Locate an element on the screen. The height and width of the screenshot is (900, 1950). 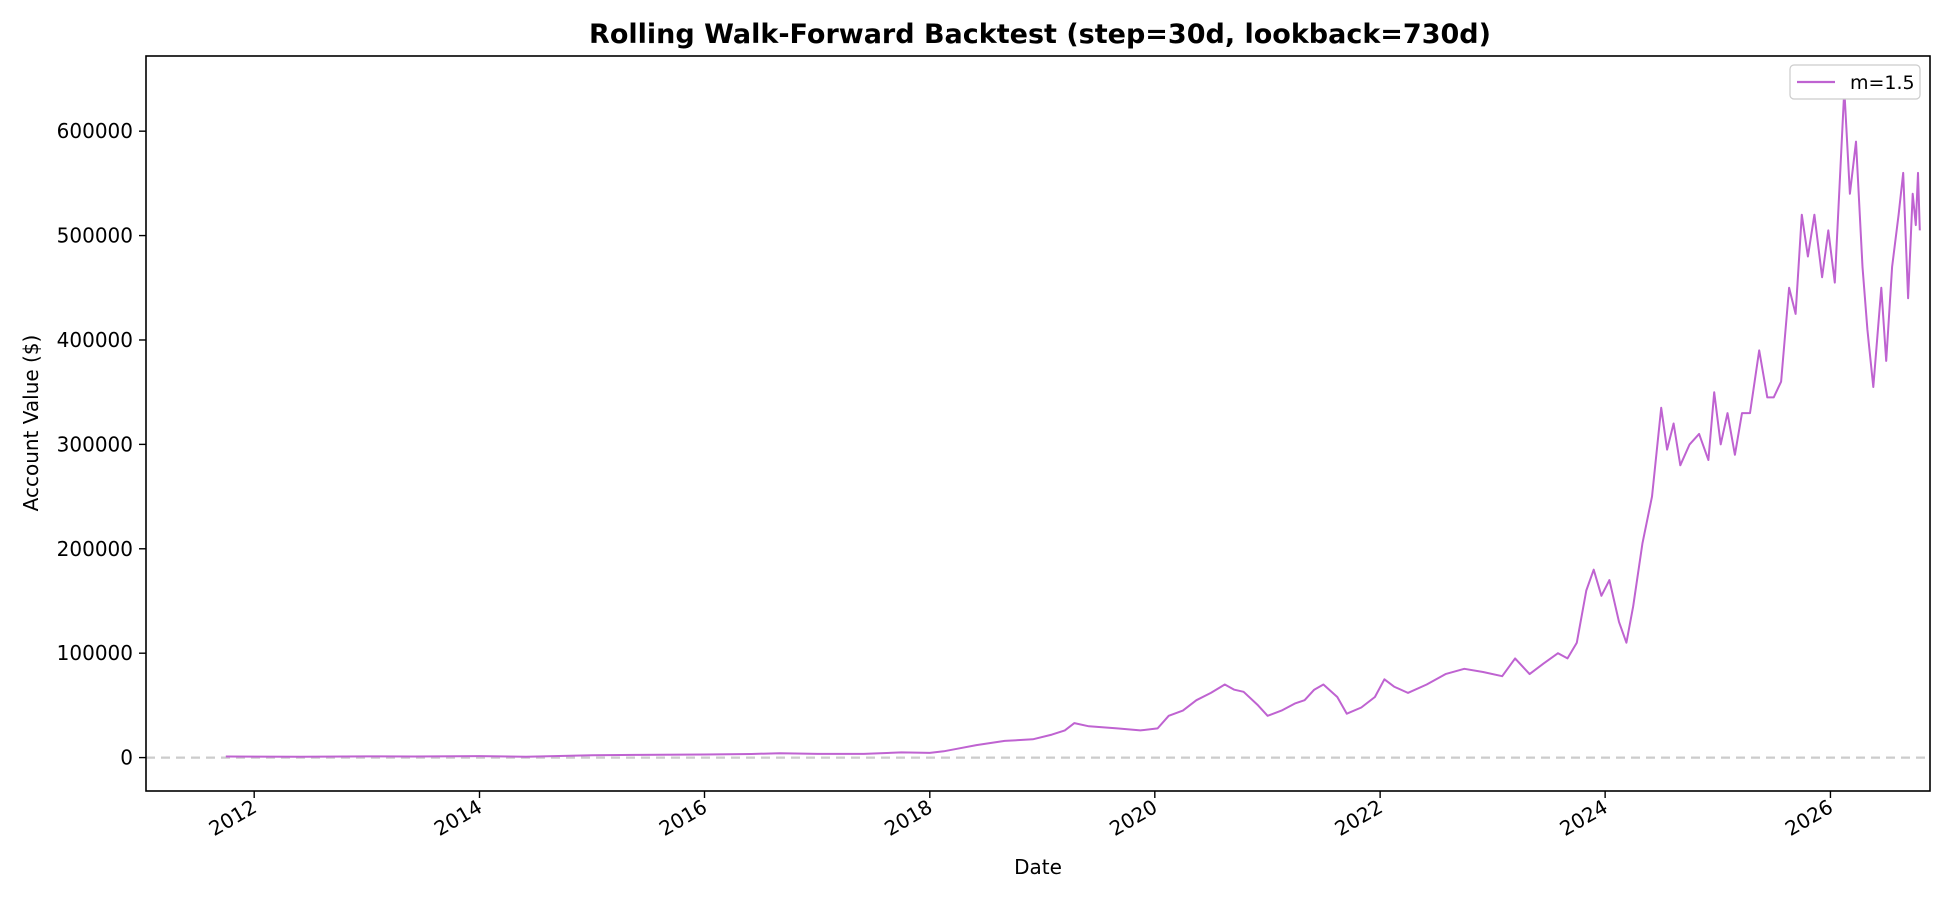
y-tick-label: 200000 is located at coordinates (95, 549).